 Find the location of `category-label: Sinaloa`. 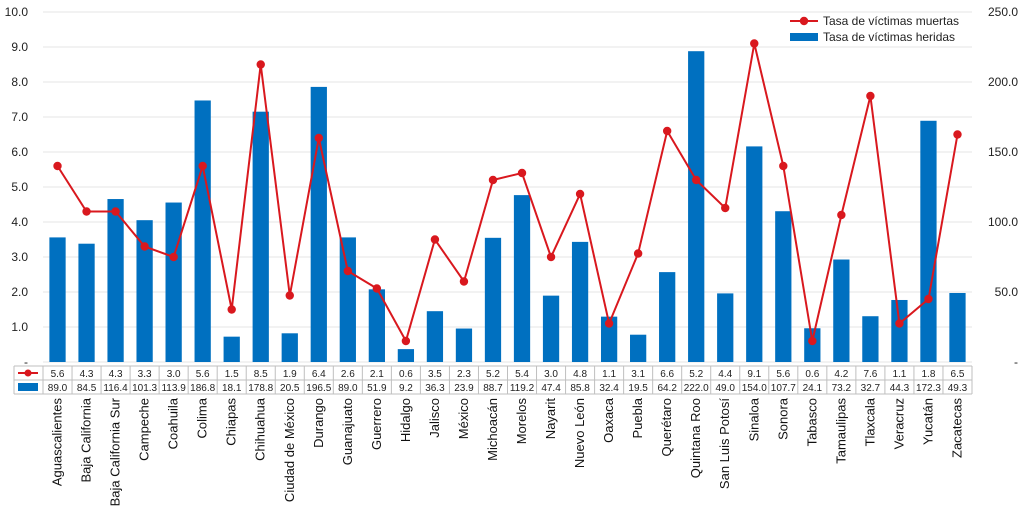

category-label: Sinaloa is located at coordinates (753, 419).